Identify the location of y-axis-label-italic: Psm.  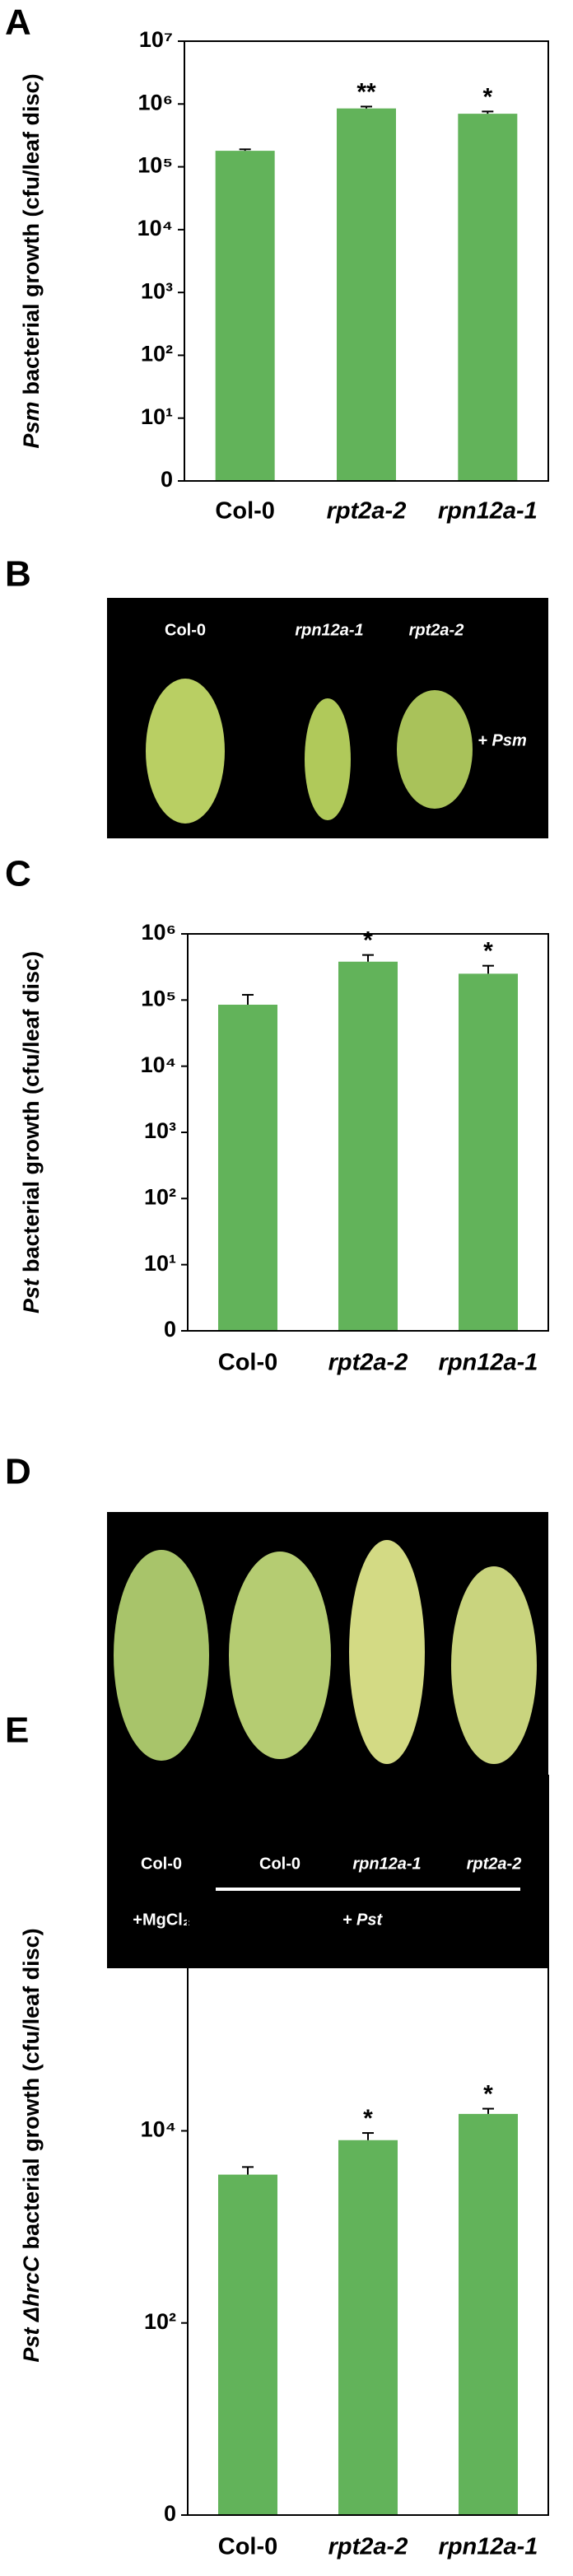
(31, 425).